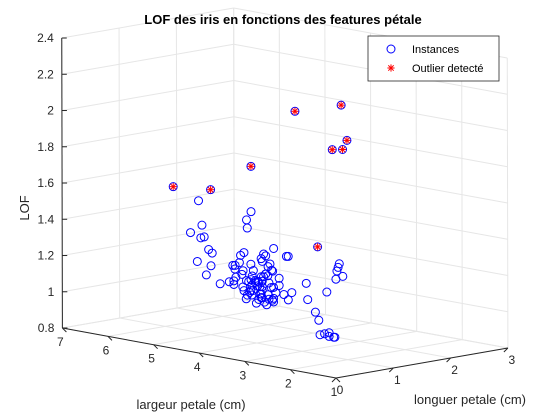  Describe the element at coordinates (46, 256) in the screenshot. I see `z-tick-label: 1.2` at that location.